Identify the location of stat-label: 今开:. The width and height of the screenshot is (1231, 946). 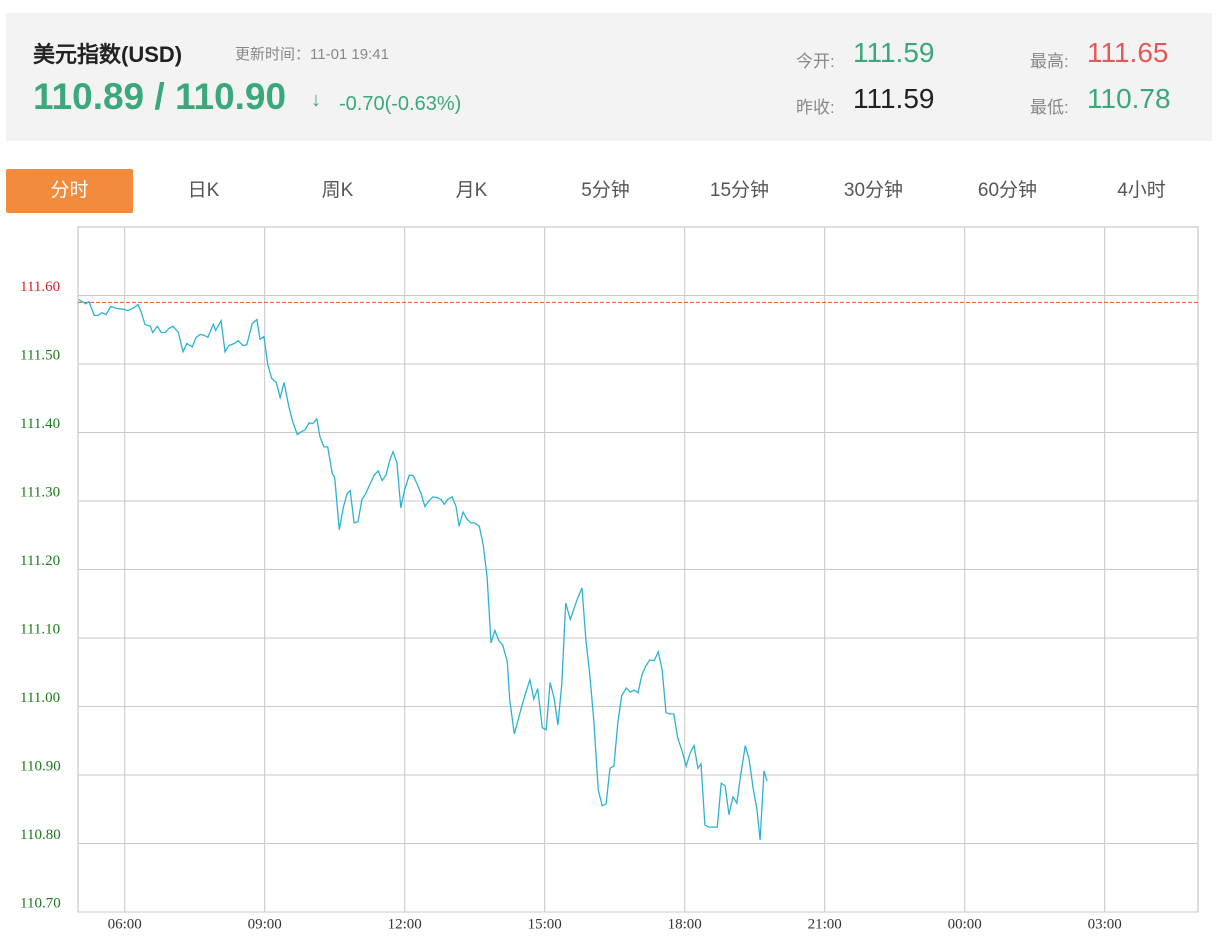
(815, 61).